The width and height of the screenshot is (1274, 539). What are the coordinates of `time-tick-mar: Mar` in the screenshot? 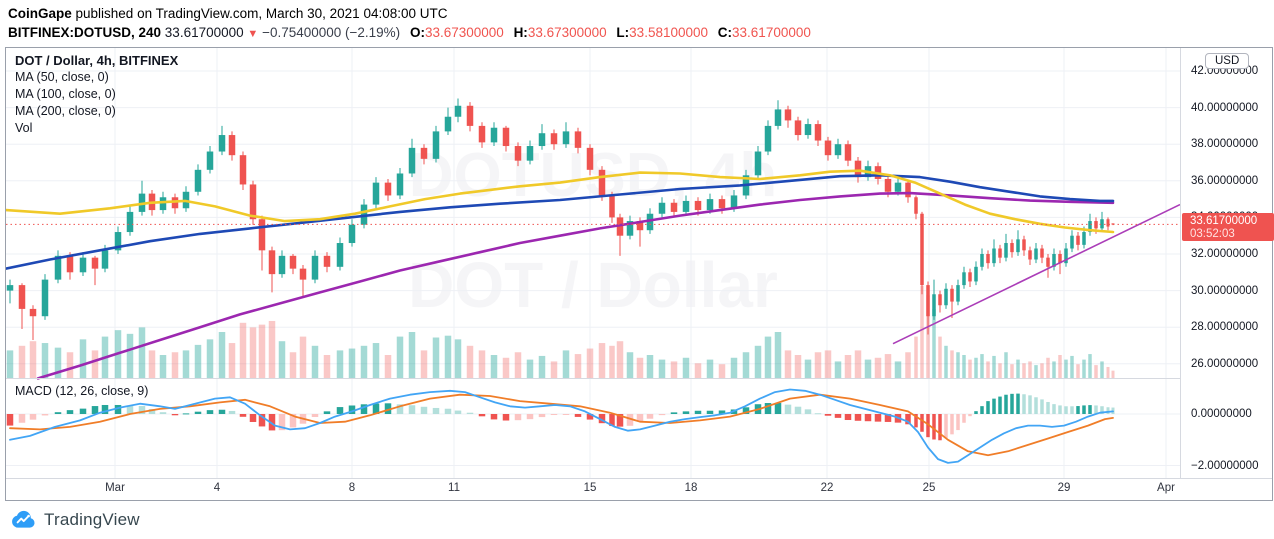 It's located at (115, 488).